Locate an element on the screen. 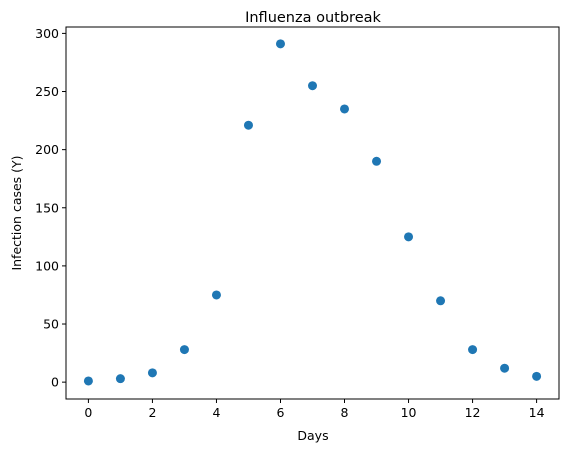 This screenshot has width=571, height=453. x-tick-label: 4 is located at coordinates (216, 412).